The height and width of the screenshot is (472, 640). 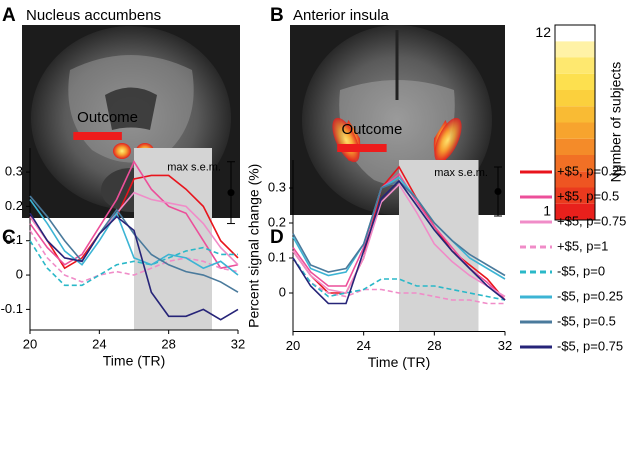 What do you see at coordinates (543, 32) in the screenshot?
I see `colorbar-tick-label: 12` at bounding box center [543, 32].